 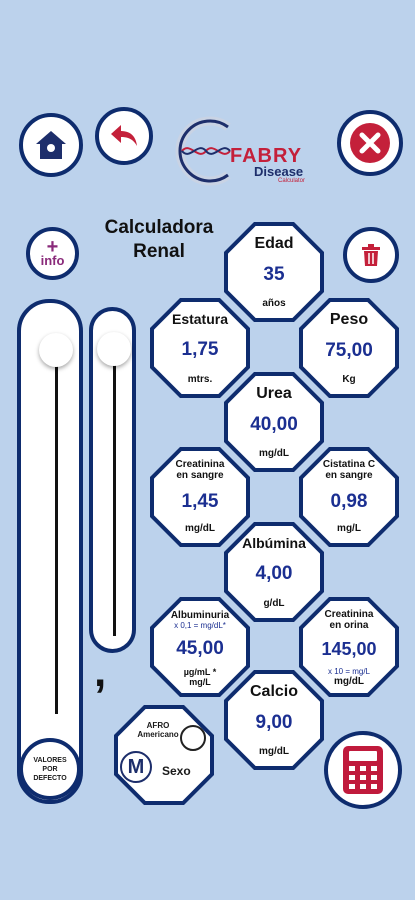 I want to click on fabry-logo: FABRY Disease Calculator, so click(x=248, y=151).